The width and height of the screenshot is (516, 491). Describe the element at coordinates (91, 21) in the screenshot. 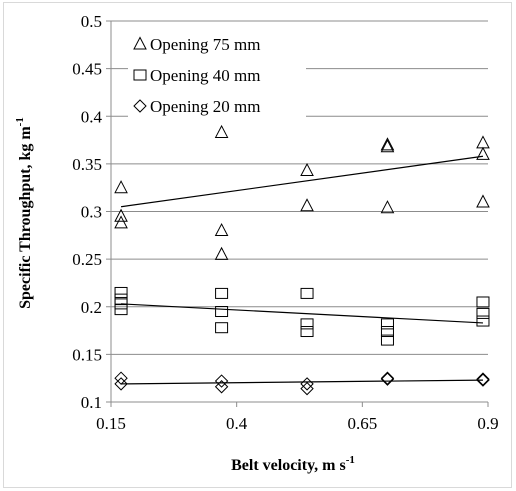

I see `y-tick-label: 0.5` at that location.